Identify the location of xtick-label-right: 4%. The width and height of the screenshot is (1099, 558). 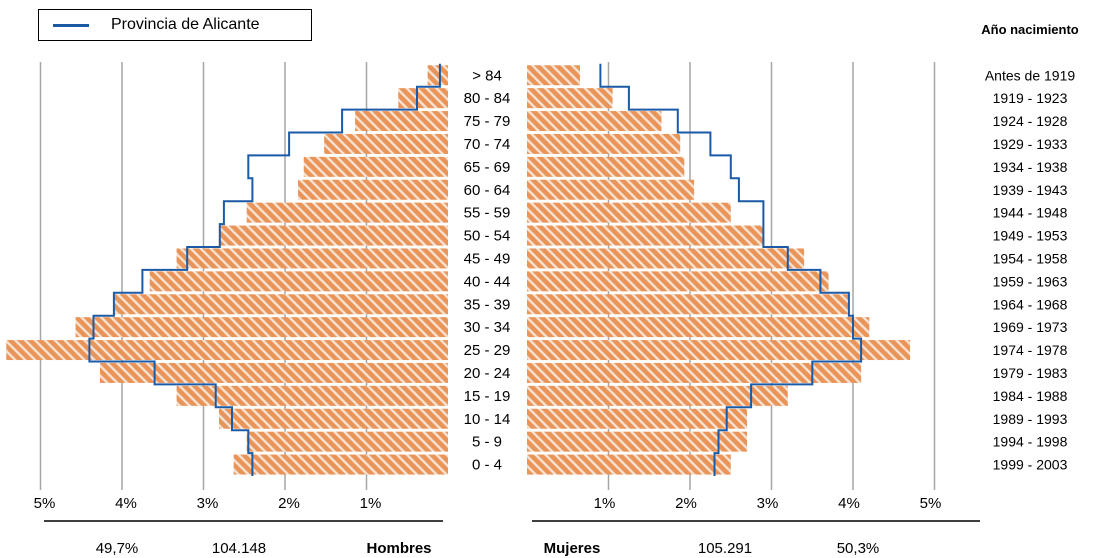
(849, 503).